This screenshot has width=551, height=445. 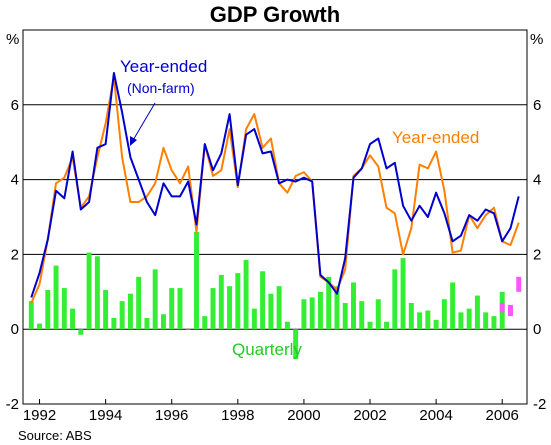 What do you see at coordinates (55, 435) in the screenshot?
I see `source-note: Source: ABS` at bounding box center [55, 435].